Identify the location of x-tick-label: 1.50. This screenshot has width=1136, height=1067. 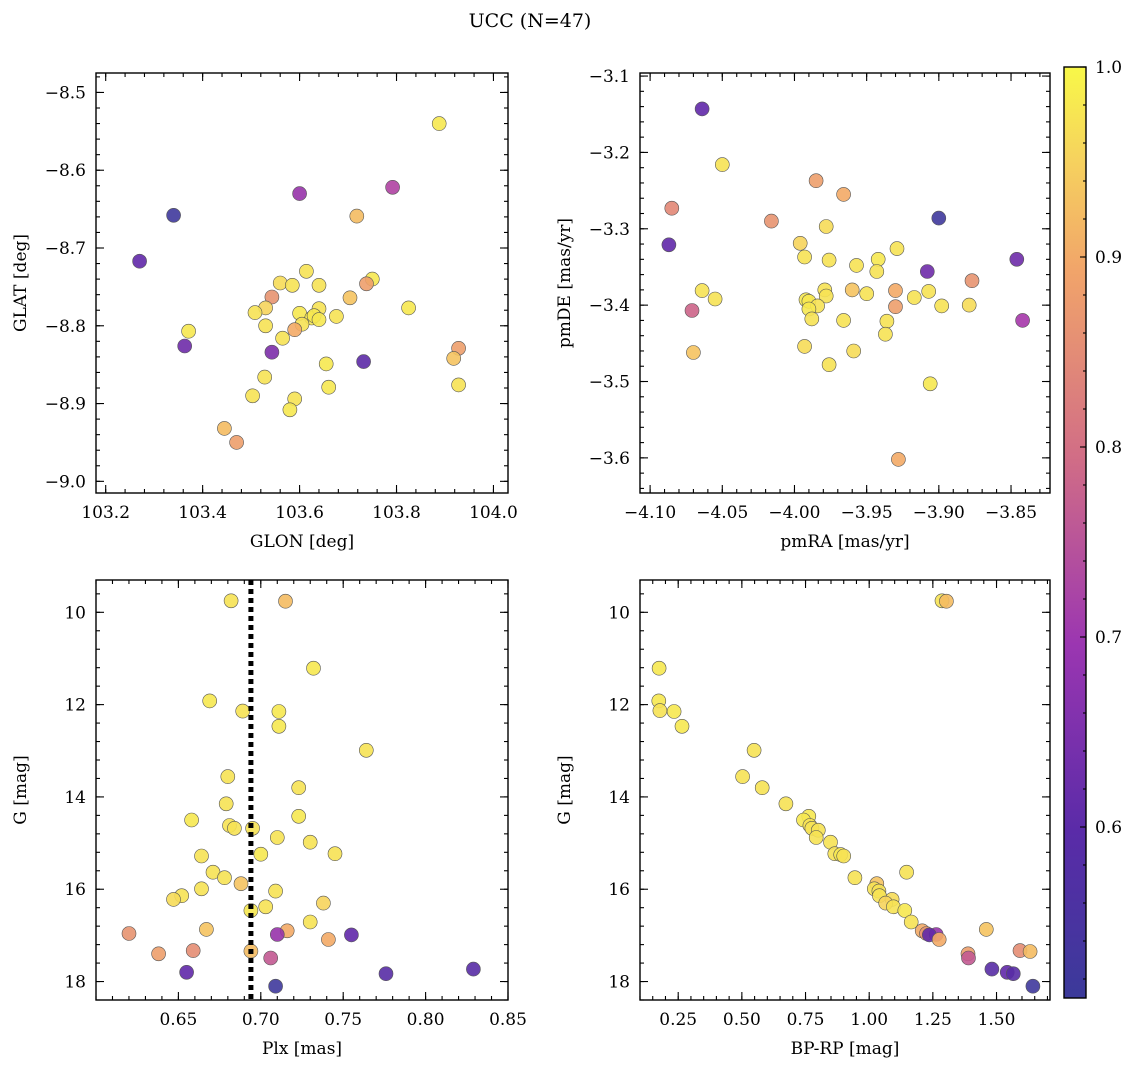
(997, 1020).